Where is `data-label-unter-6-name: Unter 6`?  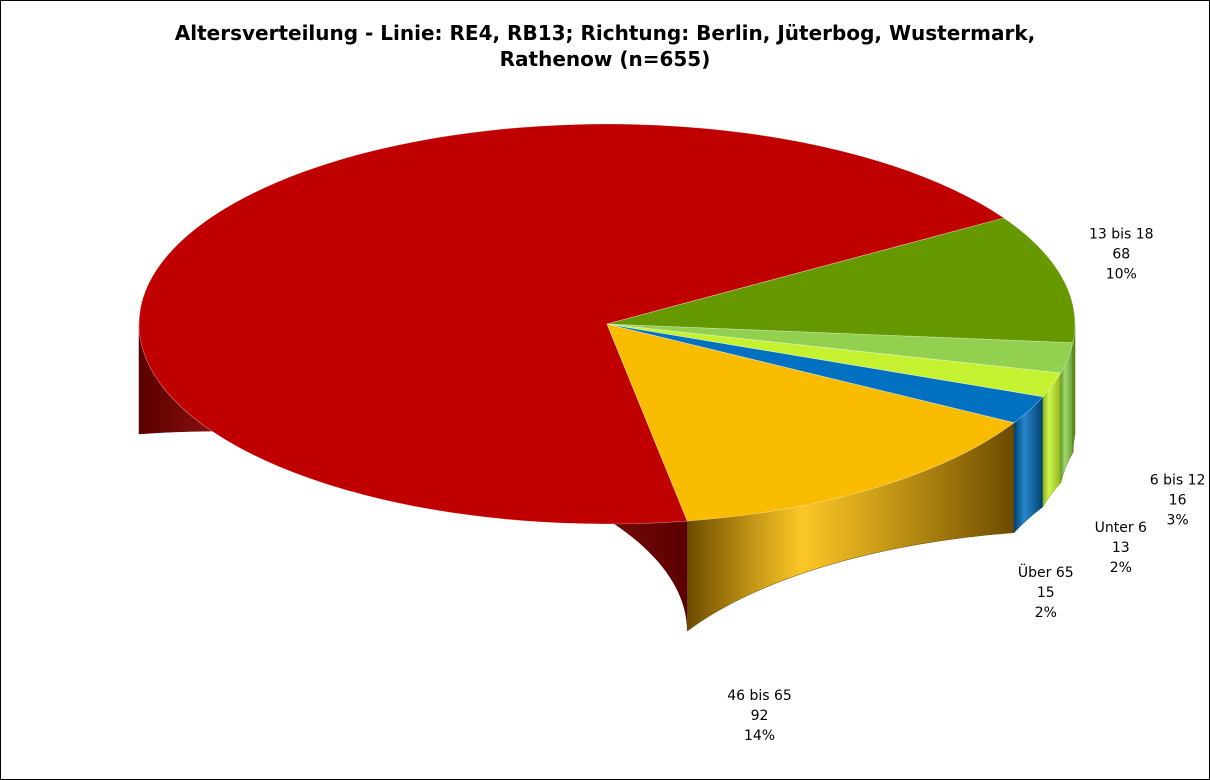 data-label-unter-6-name: Unter 6 is located at coordinates (1121, 528).